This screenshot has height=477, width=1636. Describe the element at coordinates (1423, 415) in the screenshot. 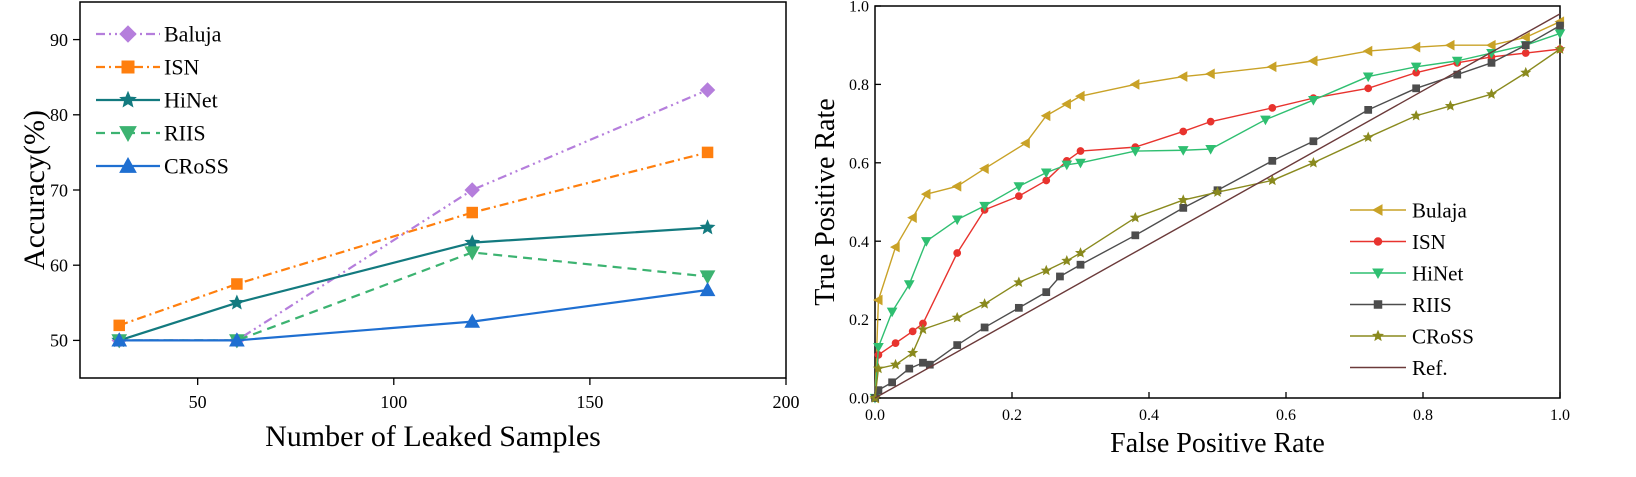

I see `x-tick-label: 0.8` at that location.